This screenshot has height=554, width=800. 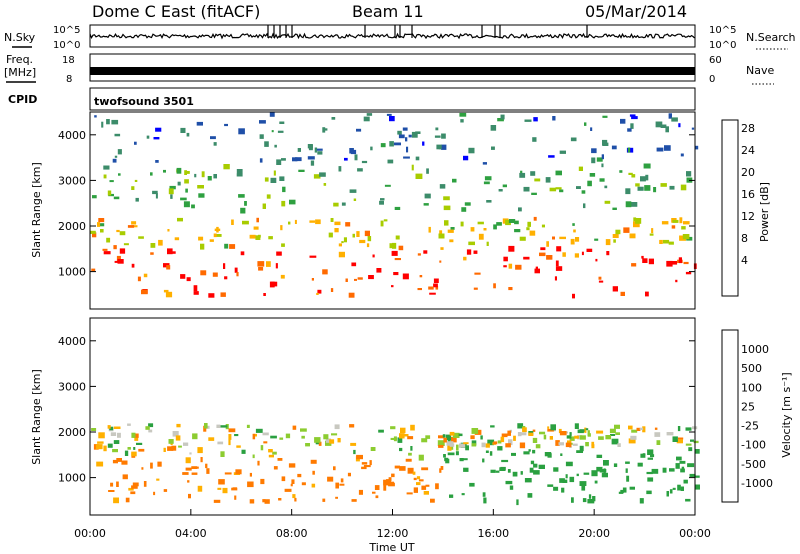 What do you see at coordinates (72, 341) in the screenshot?
I see `y-tick-label: 4000` at bounding box center [72, 341].